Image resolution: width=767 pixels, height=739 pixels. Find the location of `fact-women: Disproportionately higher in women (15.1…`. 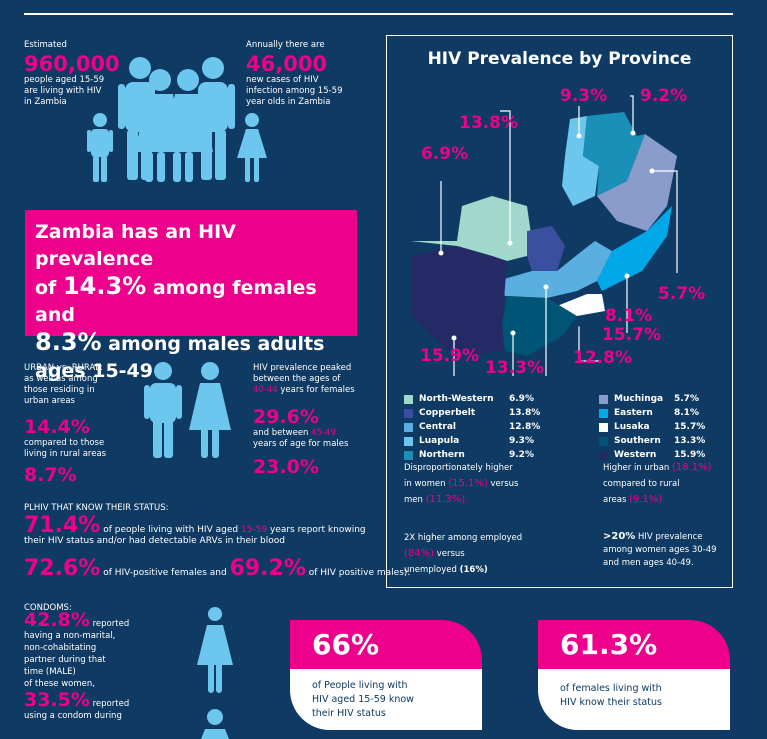

fact-women: Disproportionately higher in women (15.1… is located at coordinates (461, 484).